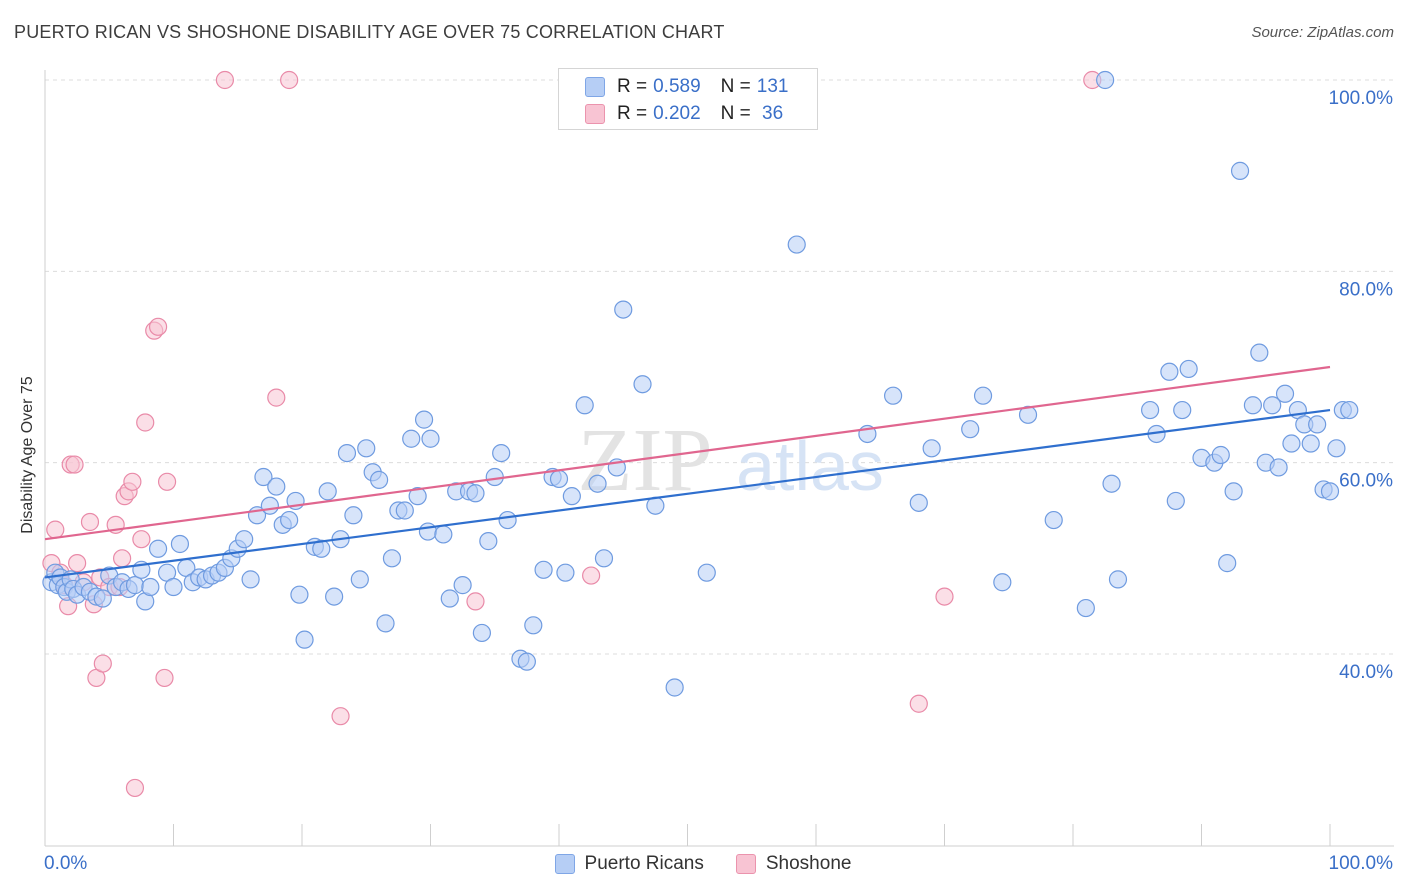 The width and height of the screenshot is (1406, 892). Describe the element at coordinates (1366, 289) in the screenshot. I see `y-tick-label: 80.0%` at that location.